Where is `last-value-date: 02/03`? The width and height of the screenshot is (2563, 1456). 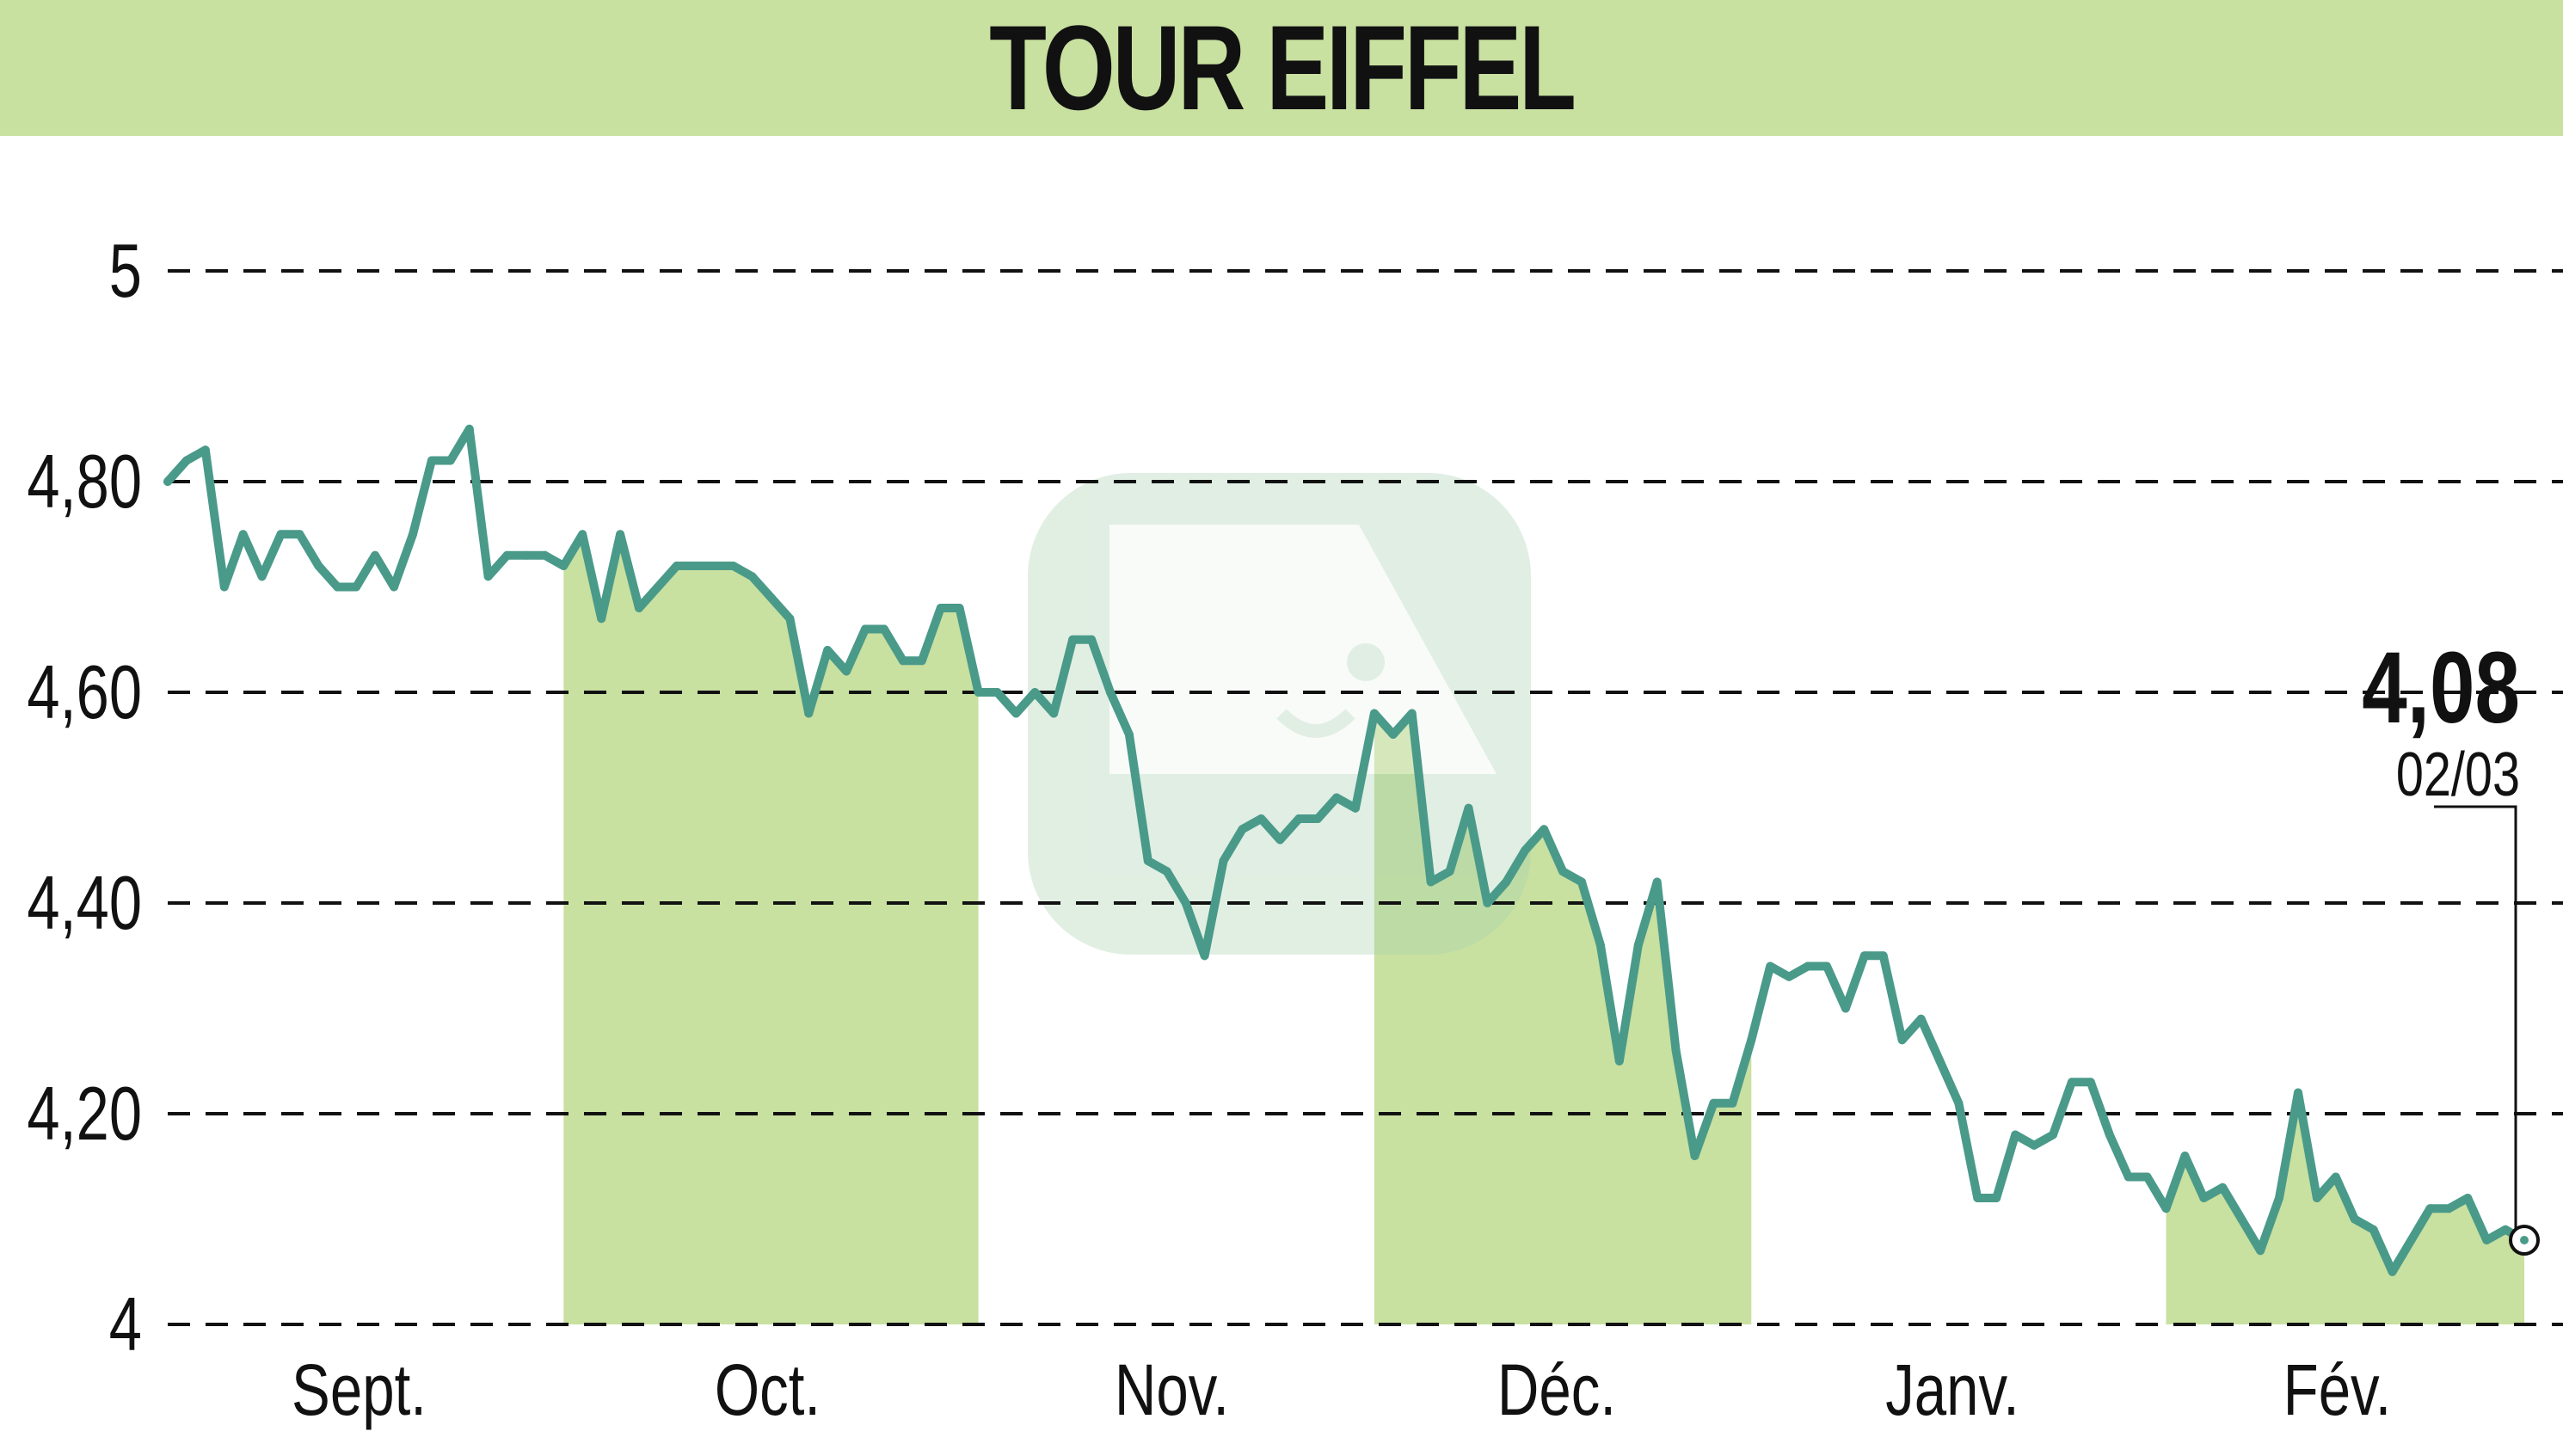
last-value-date: 02/03 is located at coordinates (2458, 774).